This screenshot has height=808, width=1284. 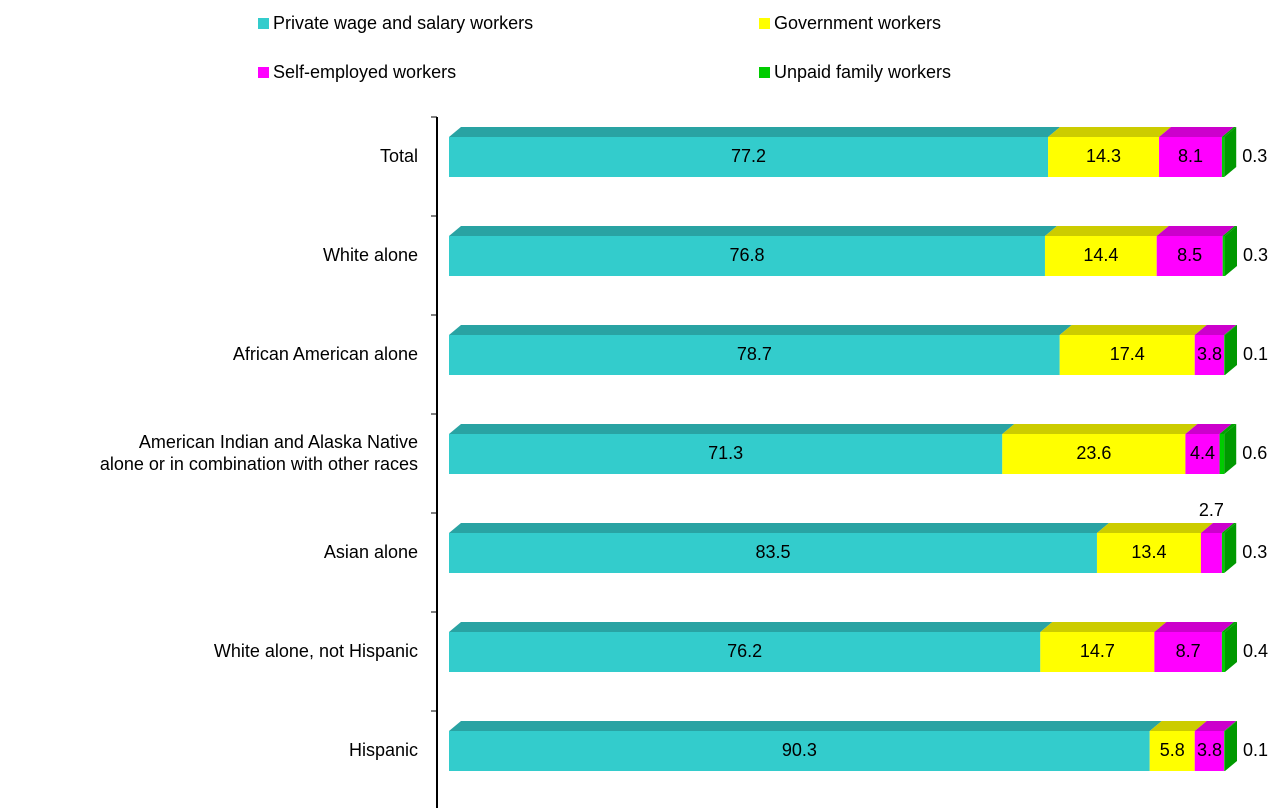 I want to click on bar-group-white-alone-not-hispanic: 76.2 14.7 8.7 0.4, so click(x=858, y=647).